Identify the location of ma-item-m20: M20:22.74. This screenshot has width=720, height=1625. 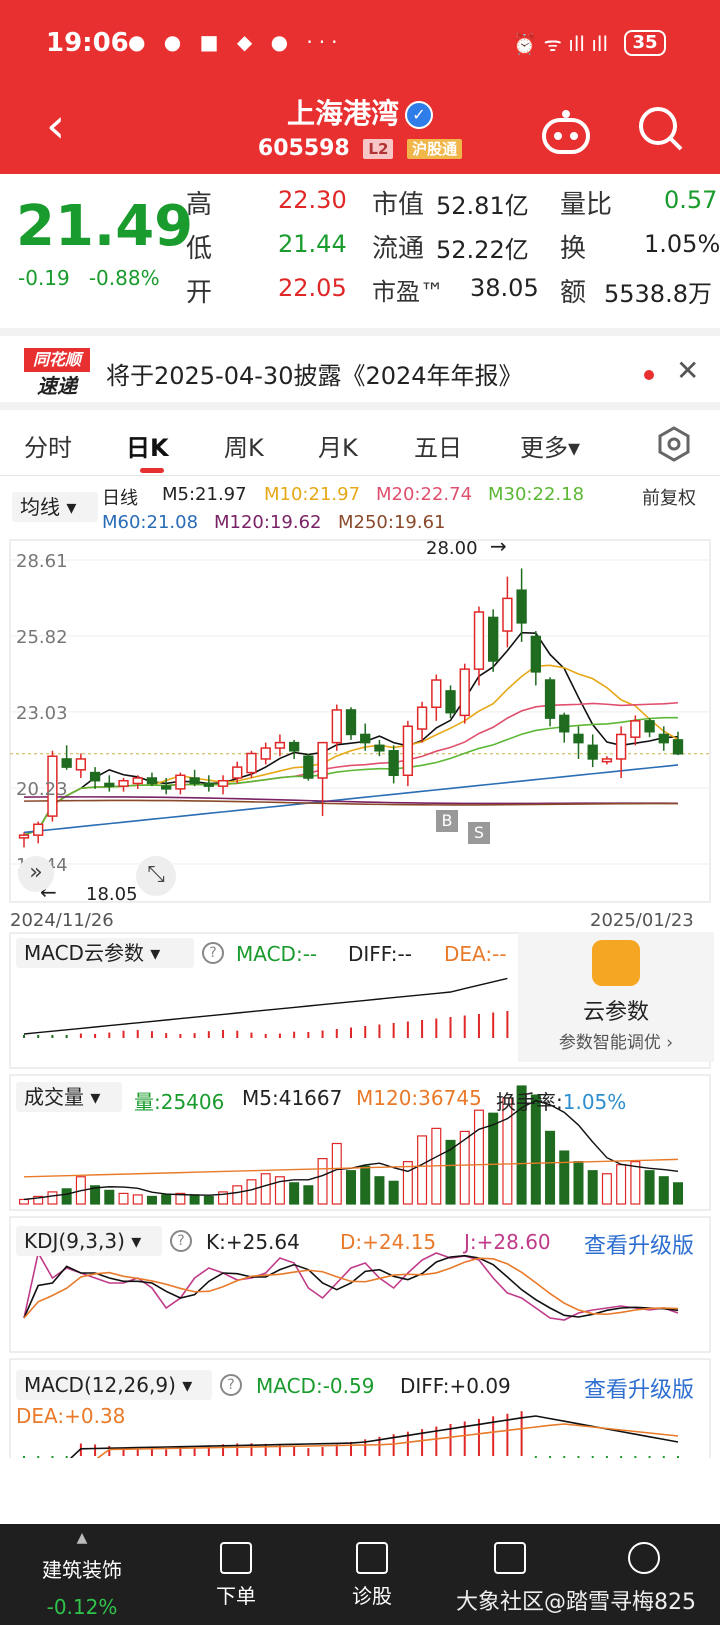
(424, 494).